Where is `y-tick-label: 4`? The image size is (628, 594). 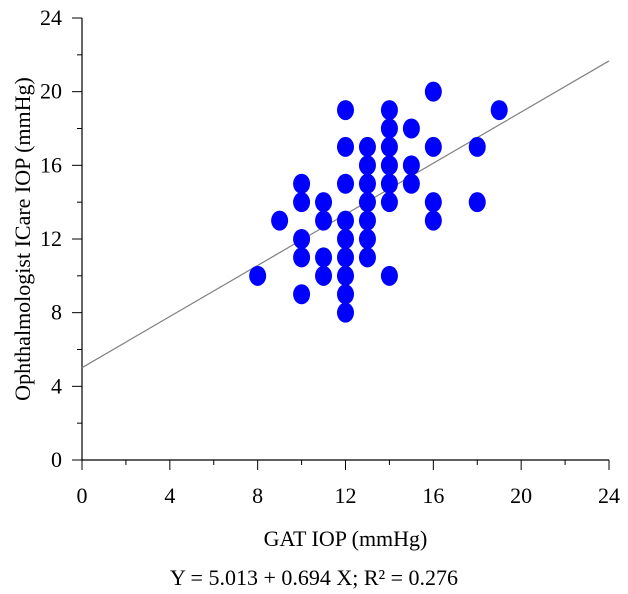
y-tick-label: 4 is located at coordinates (56, 385).